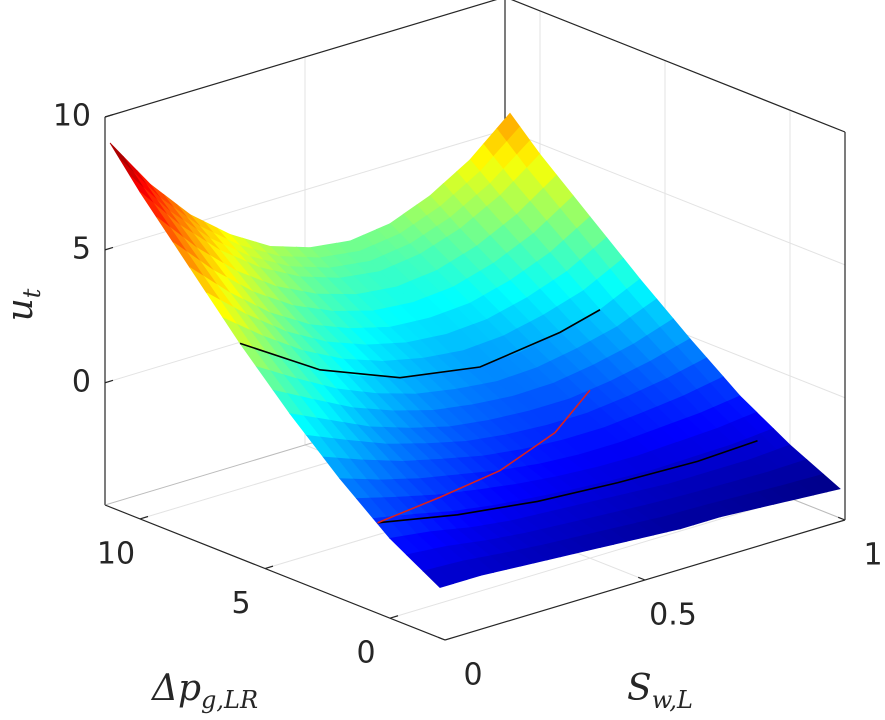 Image resolution: width=885 pixels, height=720 pixels. I want to click on y-tick-label: 10, so click(116, 553).